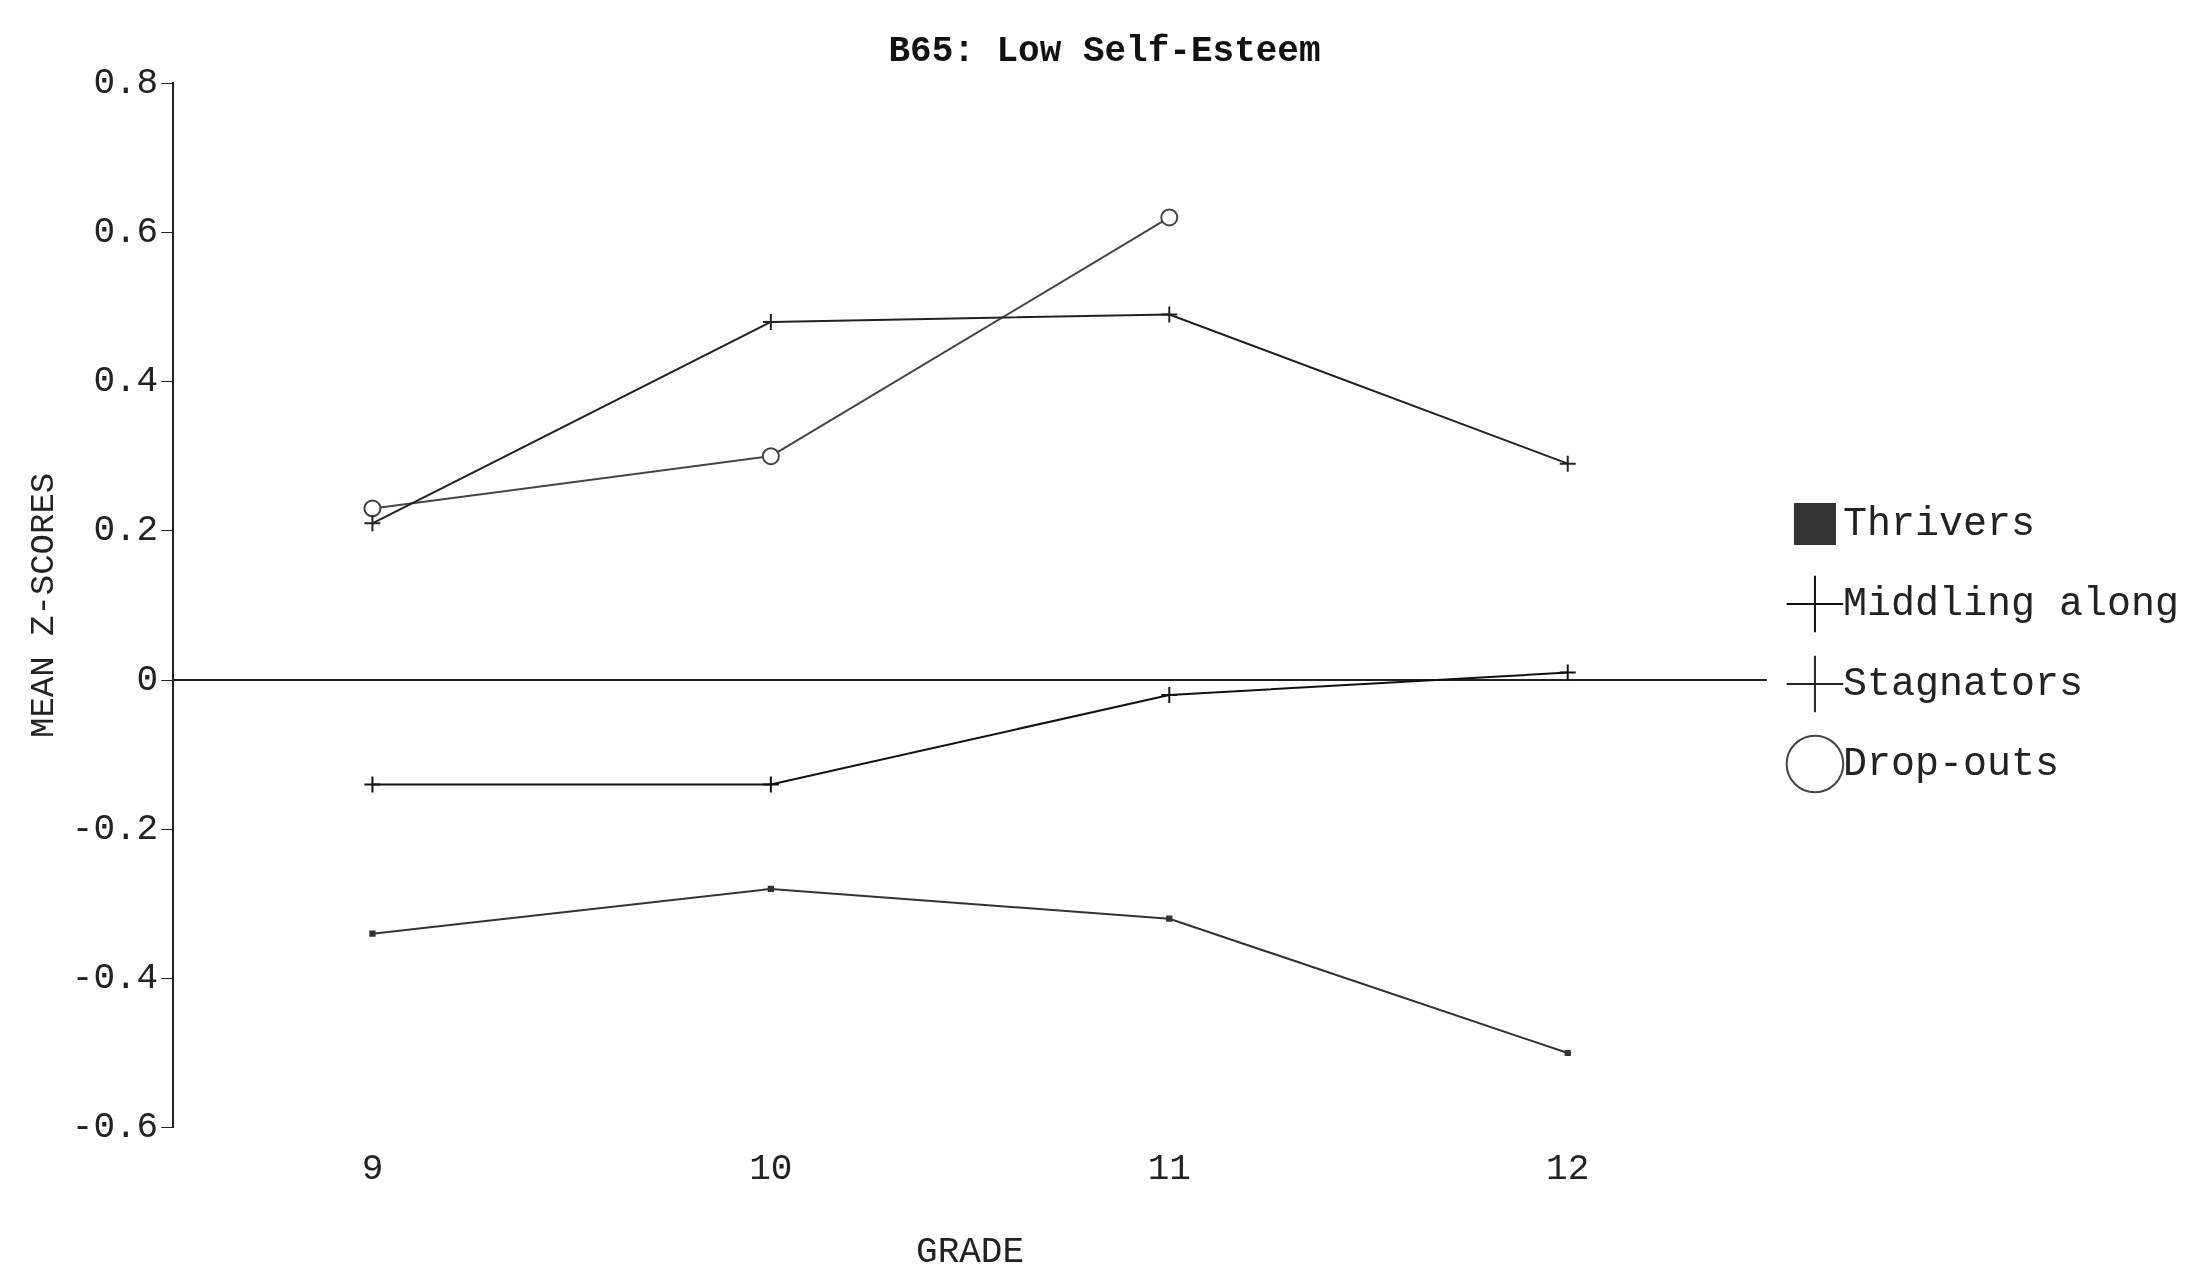  I want to click on y-tick-label: -0.6, so click(115, 1128).